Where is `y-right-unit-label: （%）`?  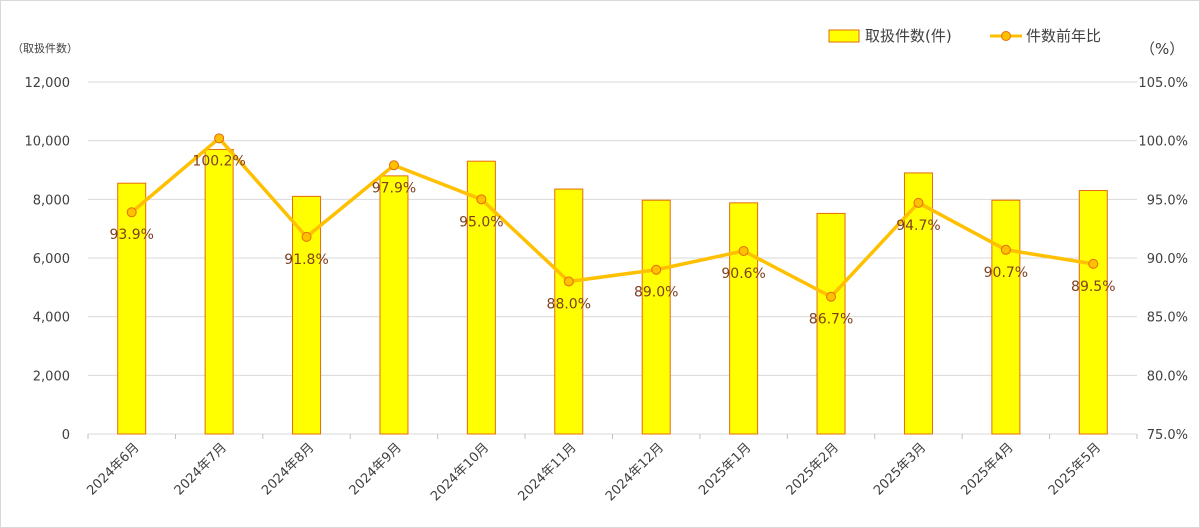
y-right-unit-label: （%） is located at coordinates (1162, 49).